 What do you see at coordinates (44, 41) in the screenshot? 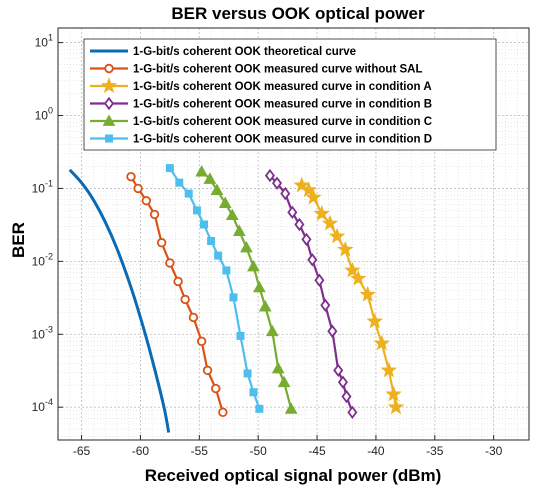
I see `y-tick-label: 10¹` at bounding box center [44, 41].